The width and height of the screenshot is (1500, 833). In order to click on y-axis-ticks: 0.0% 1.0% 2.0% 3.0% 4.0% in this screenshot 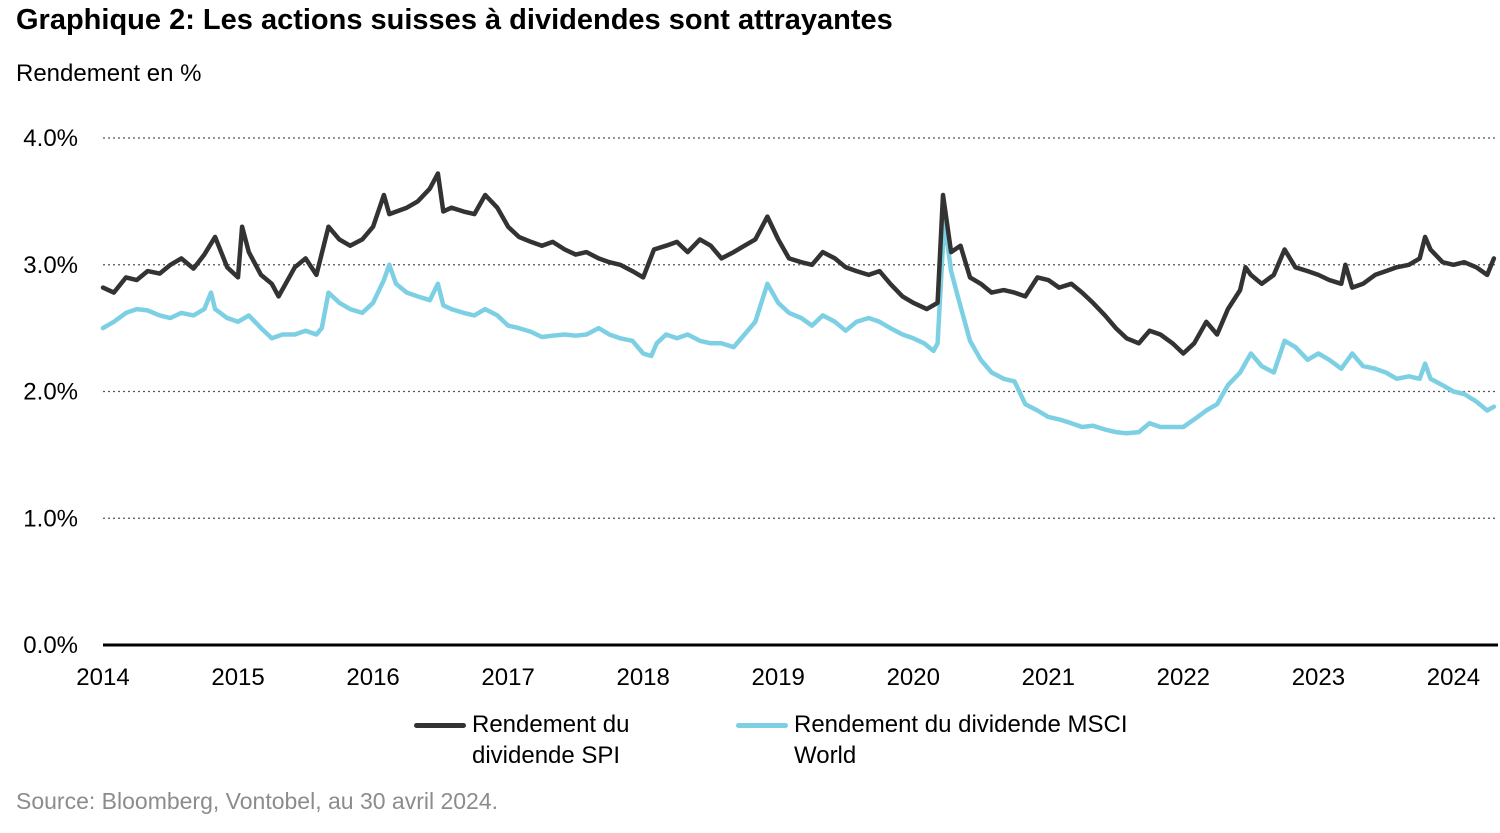, I will do `click(50, 392)`.